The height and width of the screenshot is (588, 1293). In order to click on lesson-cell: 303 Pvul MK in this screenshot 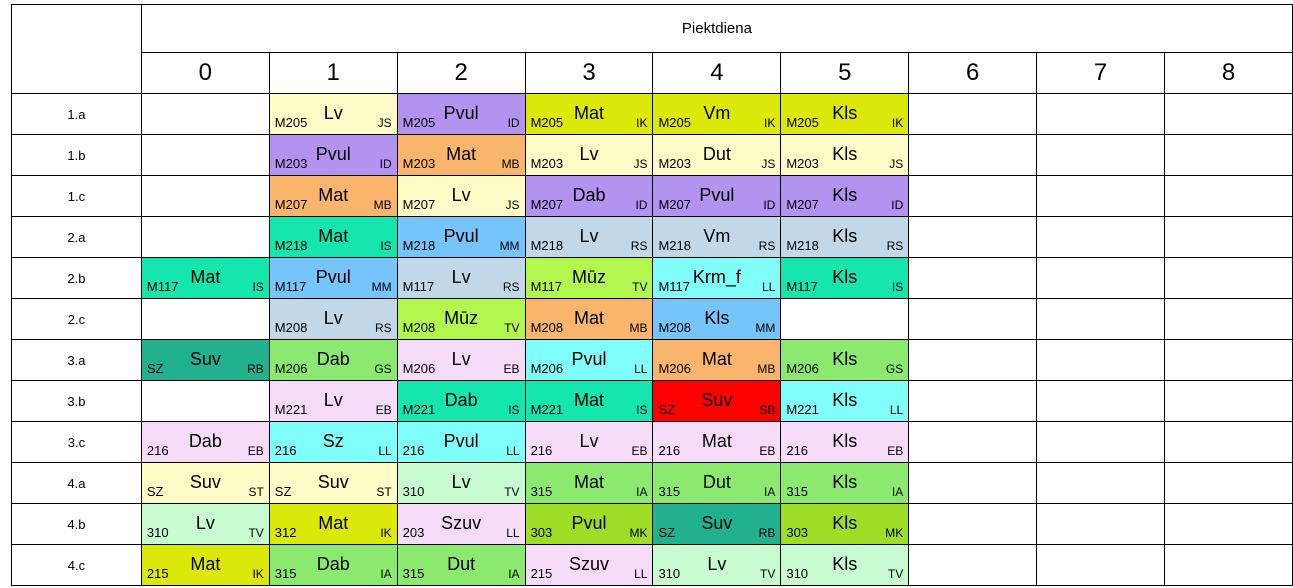, I will do `click(589, 524)`.